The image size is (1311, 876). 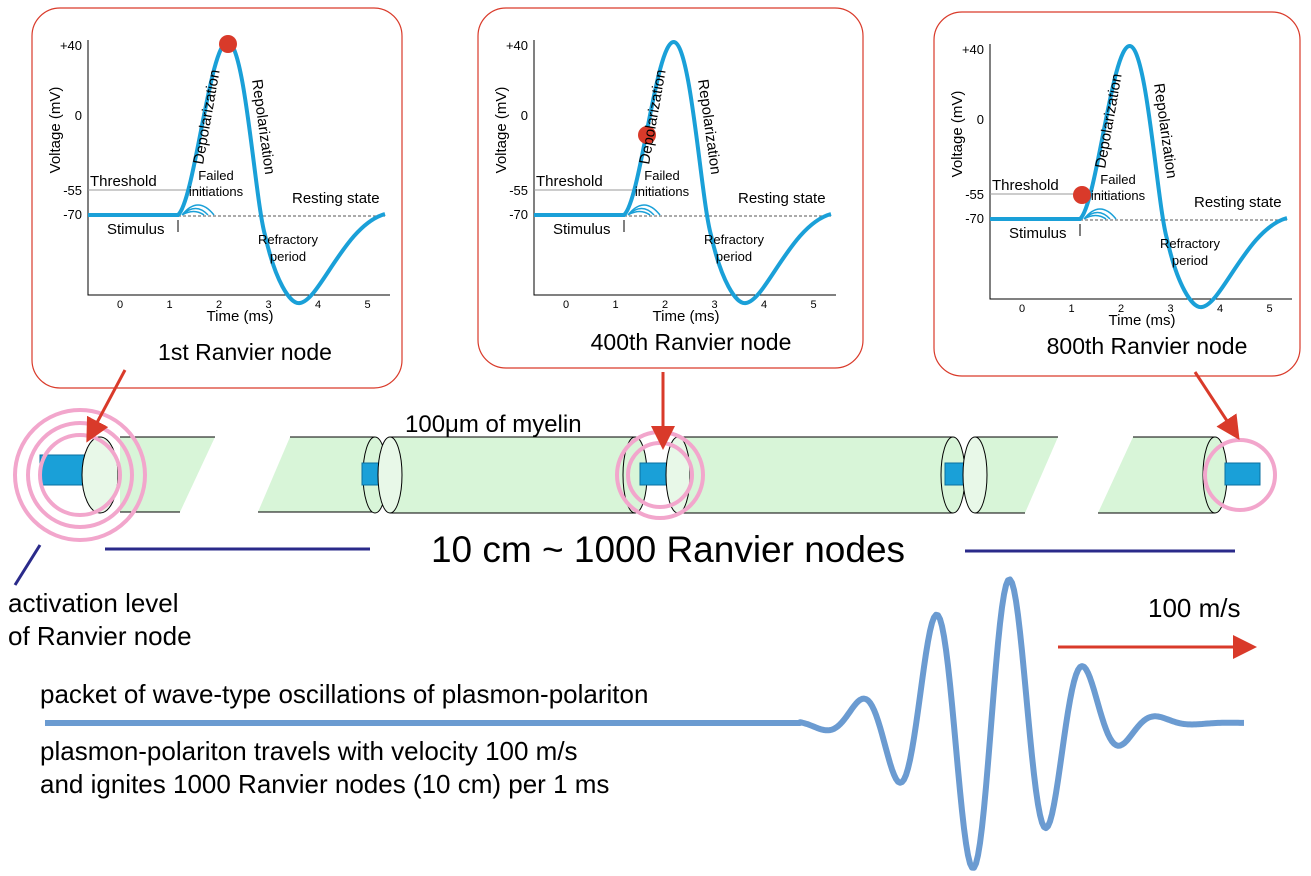 What do you see at coordinates (245, 352) in the screenshot?
I see `panel-label: 1st Ranvier node` at bounding box center [245, 352].